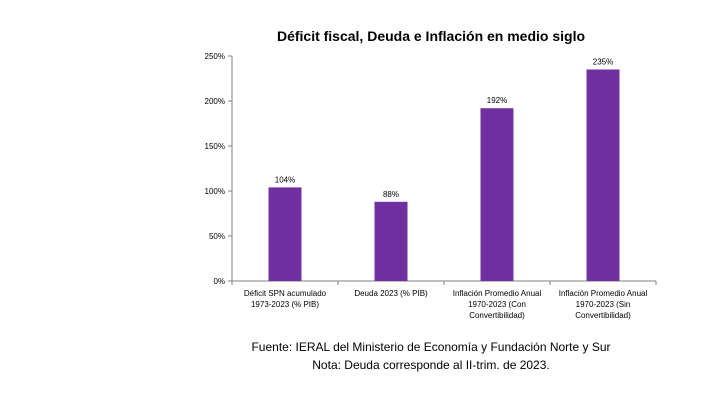  What do you see at coordinates (391, 194) in the screenshot?
I see `data-label: 88%` at bounding box center [391, 194].